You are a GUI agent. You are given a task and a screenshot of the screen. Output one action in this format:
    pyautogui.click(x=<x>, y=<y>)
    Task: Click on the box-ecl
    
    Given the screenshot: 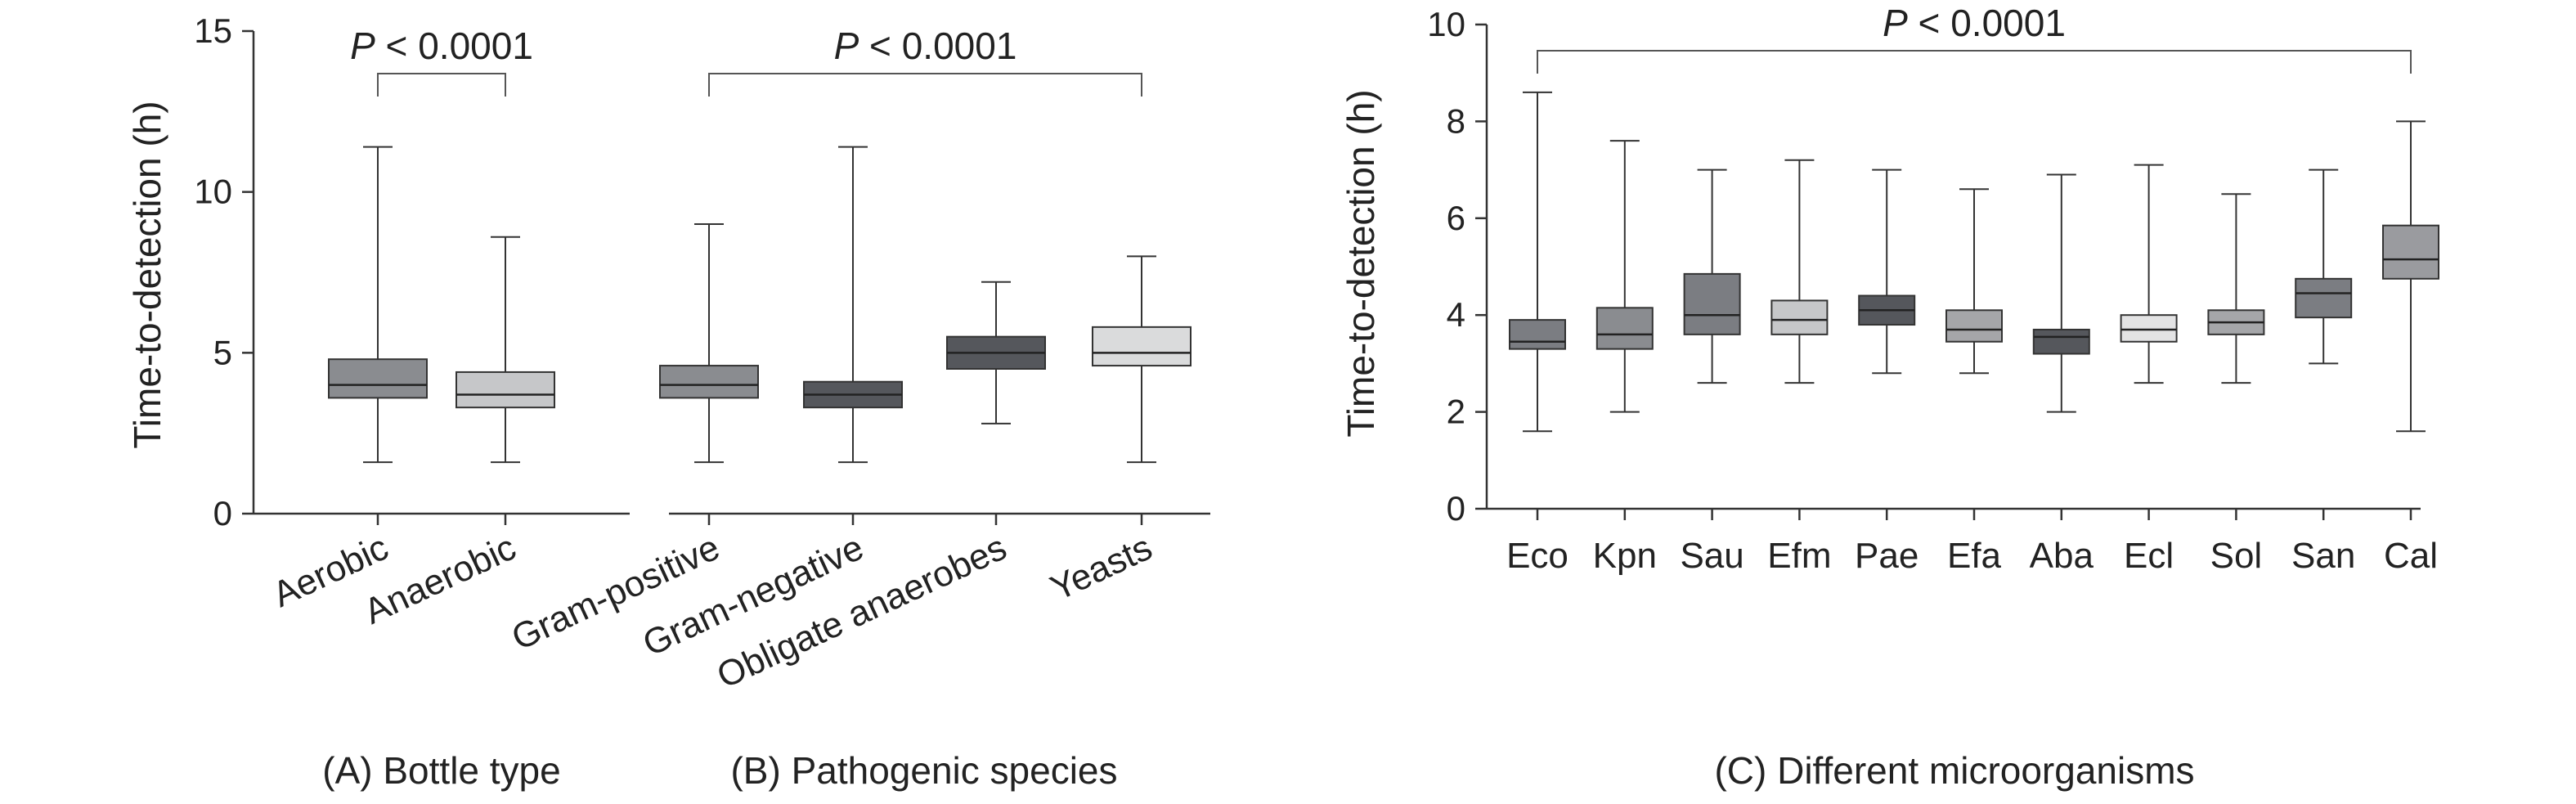 What is the action you would take?
    pyautogui.click(x=2149, y=274)
    